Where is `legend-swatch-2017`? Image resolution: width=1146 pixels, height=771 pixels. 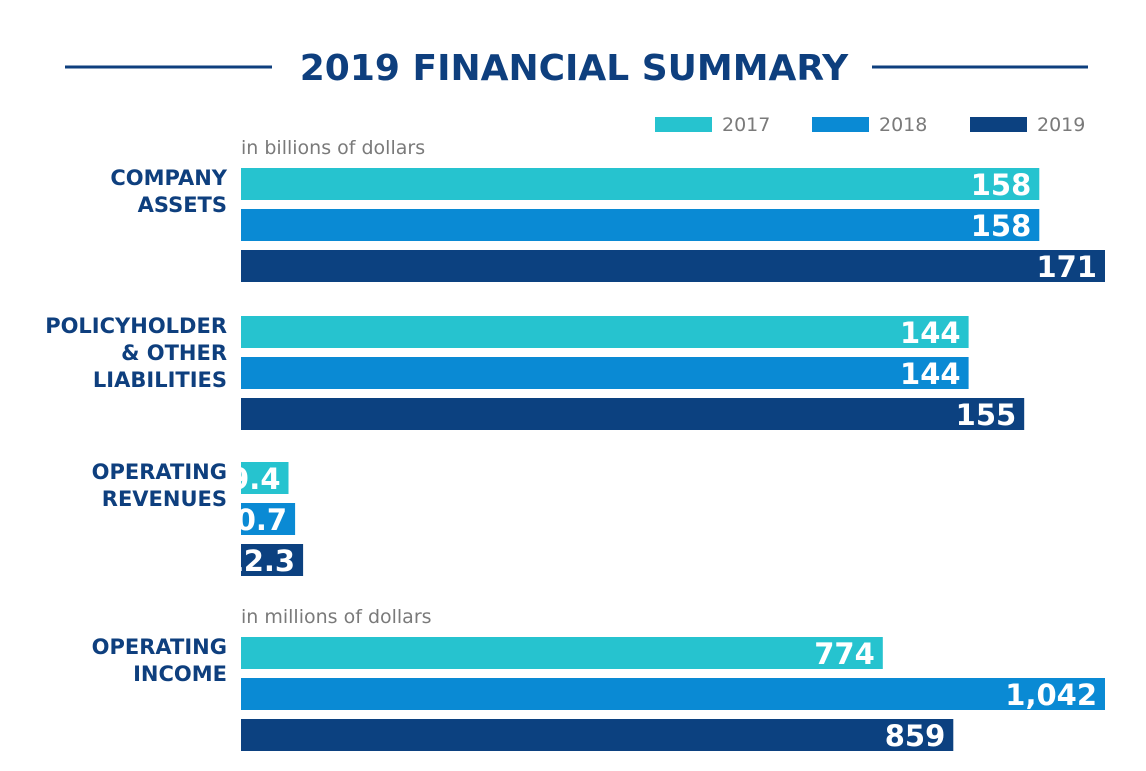
legend-swatch-2017 is located at coordinates (683, 124).